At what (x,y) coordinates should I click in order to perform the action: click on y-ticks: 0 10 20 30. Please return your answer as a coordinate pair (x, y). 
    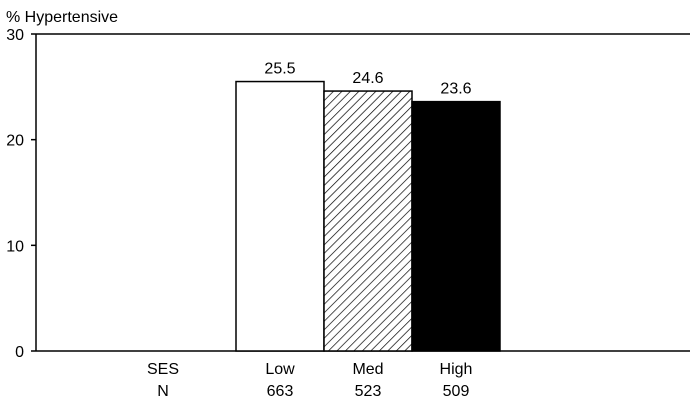
    Looking at the image, I should click on (21, 194).